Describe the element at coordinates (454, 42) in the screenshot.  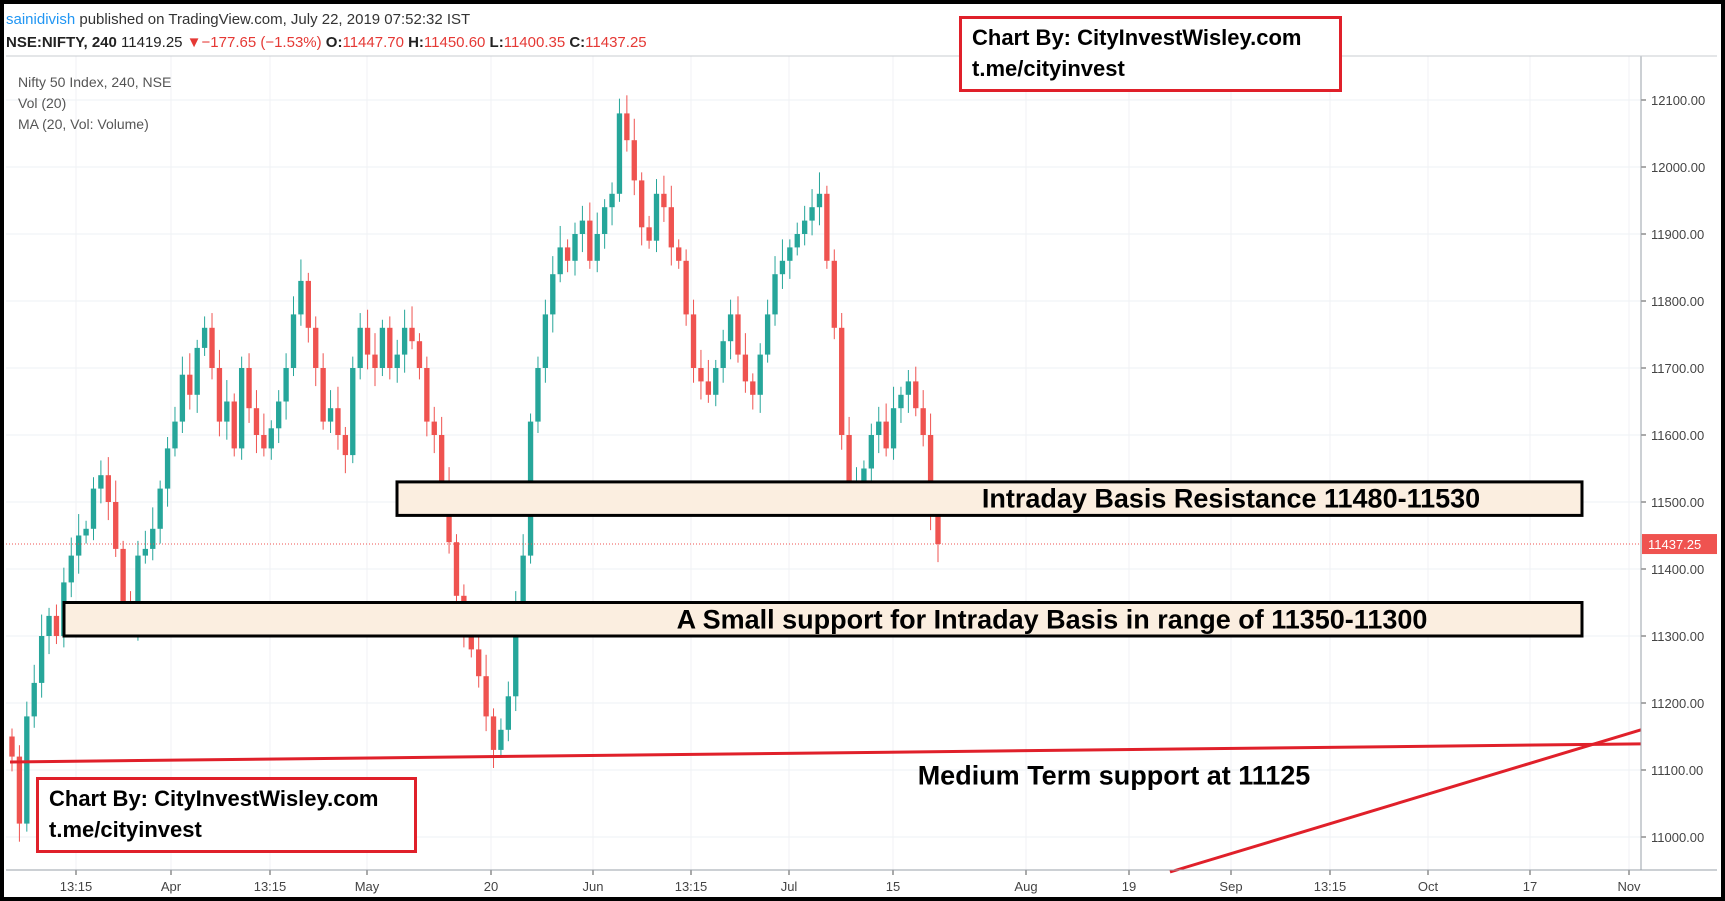
I see `high-value: 11450.60` at that location.